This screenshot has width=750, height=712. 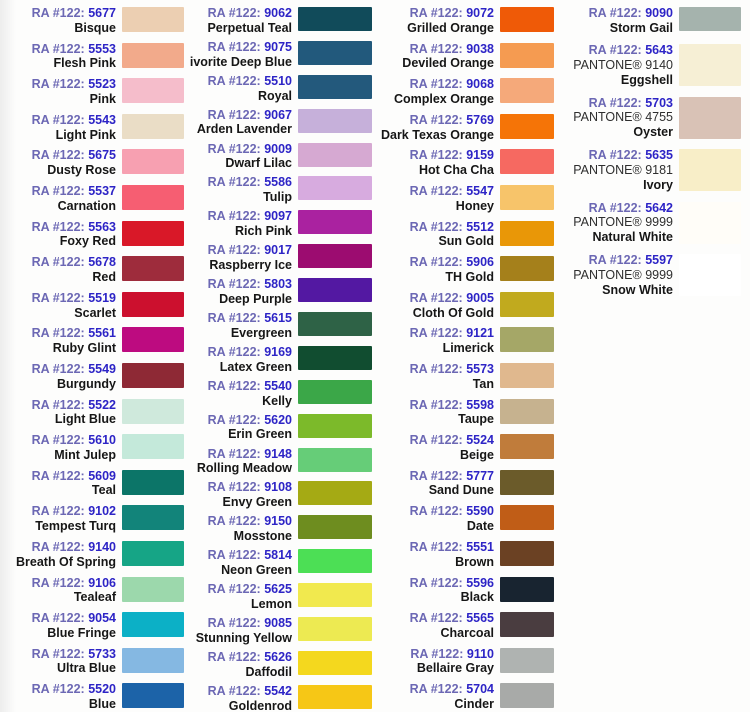 I want to click on color-entry-label: RA #122: 5563 Foxy Red, so click(x=58, y=234).